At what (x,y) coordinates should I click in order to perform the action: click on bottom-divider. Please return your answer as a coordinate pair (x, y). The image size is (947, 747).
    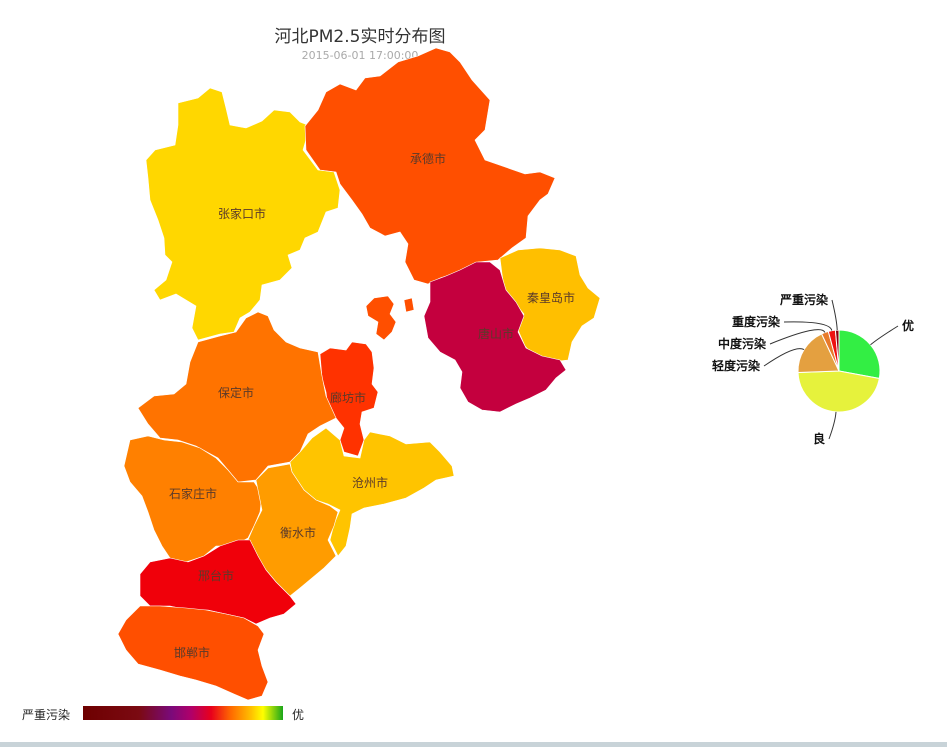
    Looking at the image, I should click on (473, 744).